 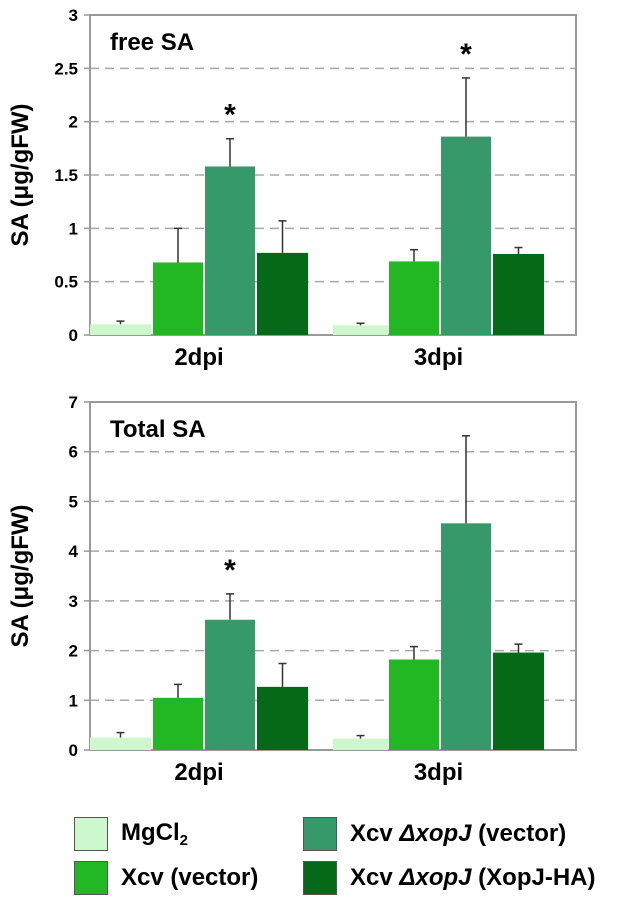 What do you see at coordinates (66, 282) in the screenshot?
I see `y-tick-label: 0.5` at bounding box center [66, 282].